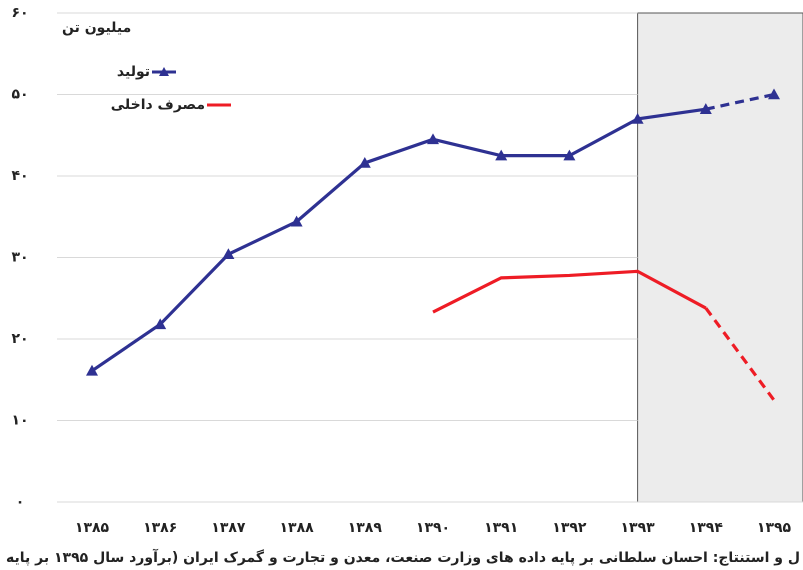 The width and height of the screenshot is (803, 570). What do you see at coordinates (433, 528) in the screenshot?
I see `x-tick-label: ۱۳۹۰` at bounding box center [433, 528].